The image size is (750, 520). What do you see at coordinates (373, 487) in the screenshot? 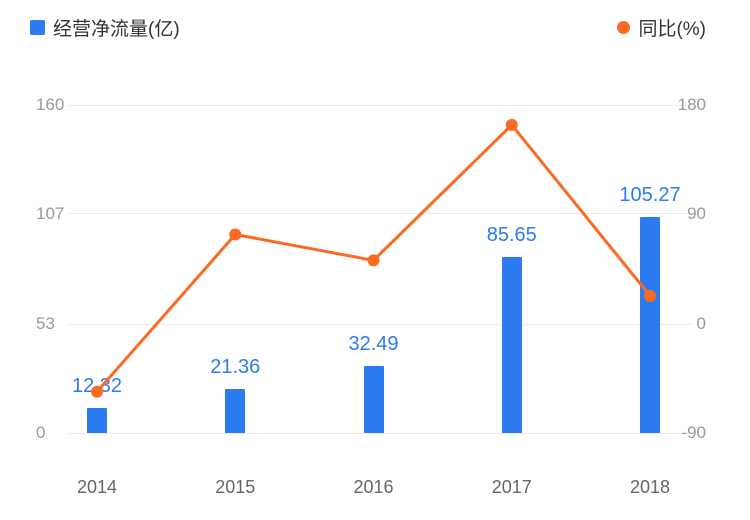
I see `x-axis-category-label: 2016` at bounding box center [373, 487].